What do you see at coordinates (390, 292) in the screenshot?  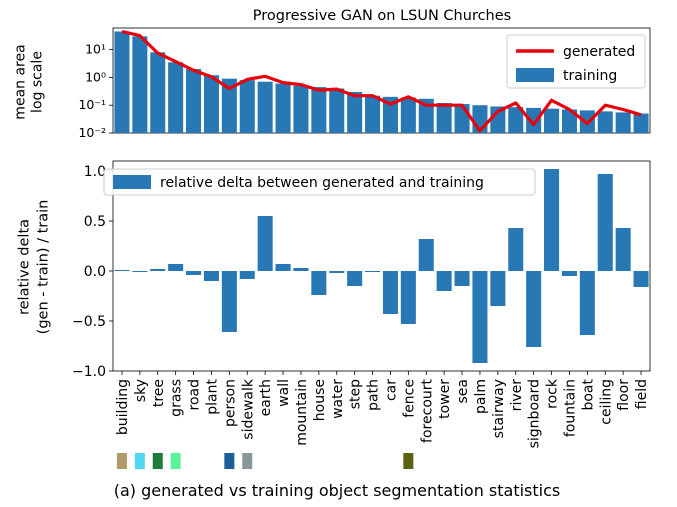 I see `delta-bar-car` at bounding box center [390, 292].